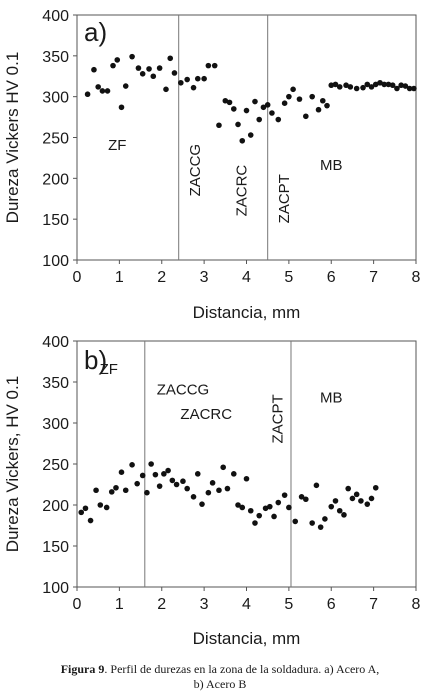  Describe the element at coordinates (373, 277) in the screenshot. I see `x-tick-label: 7` at that location.